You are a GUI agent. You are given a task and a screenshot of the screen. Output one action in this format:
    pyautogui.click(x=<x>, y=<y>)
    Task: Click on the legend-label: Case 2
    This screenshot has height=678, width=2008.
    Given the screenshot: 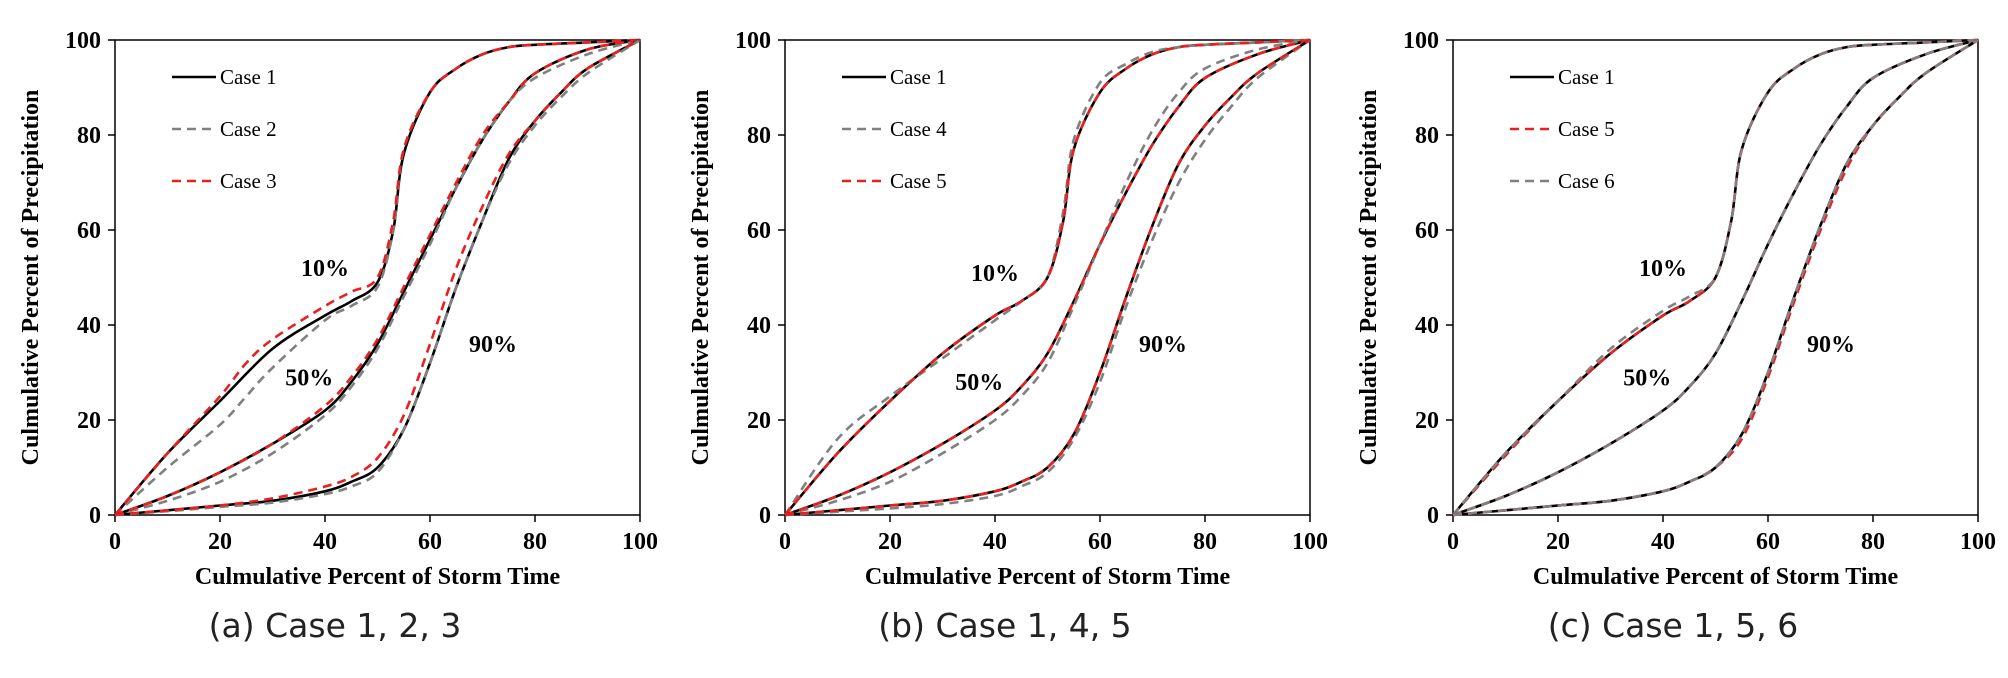 What is the action you would take?
    pyautogui.click(x=248, y=129)
    